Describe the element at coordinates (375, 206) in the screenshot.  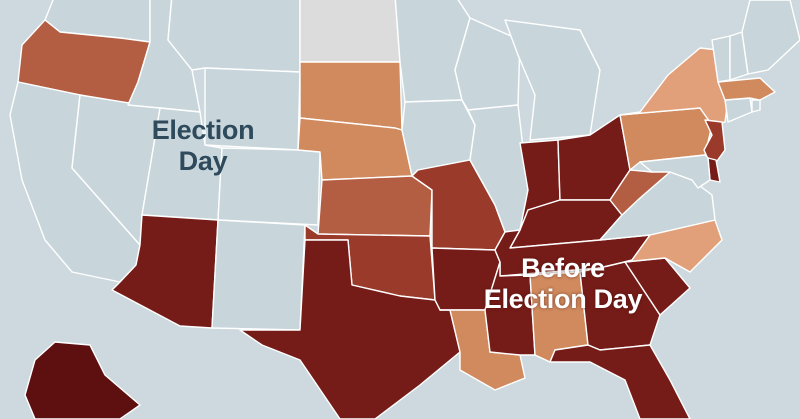
I see `state-ks` at that location.